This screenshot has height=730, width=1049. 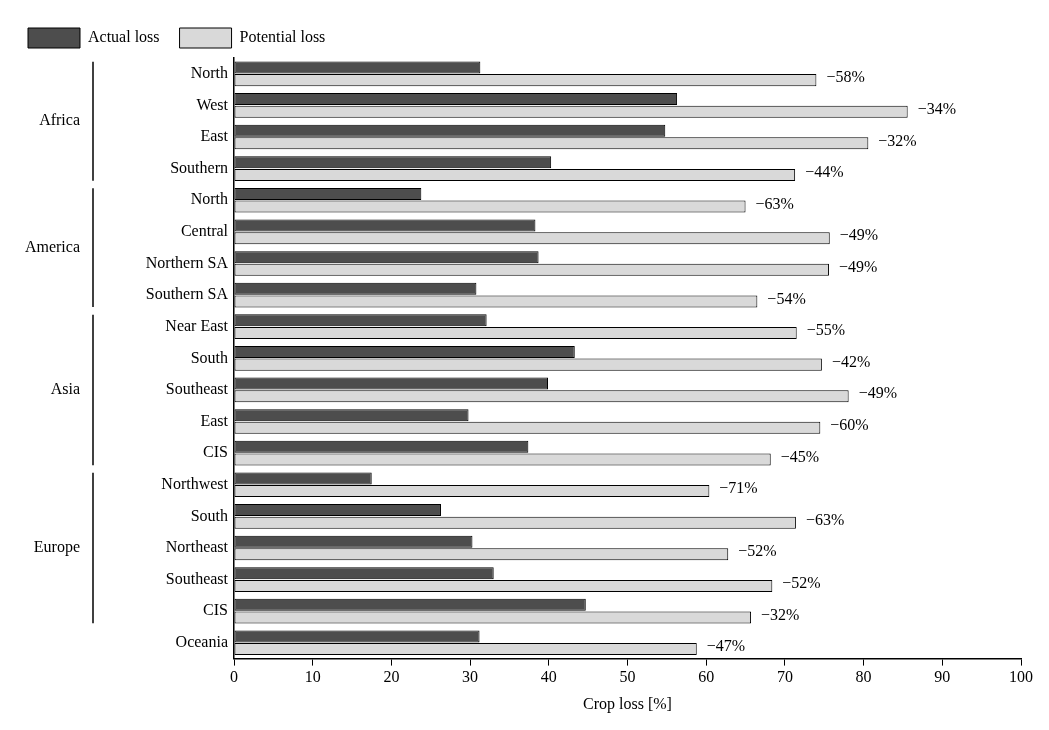 What do you see at coordinates (199, 167) in the screenshot?
I see `y-tick-label: Southern` at bounding box center [199, 167].